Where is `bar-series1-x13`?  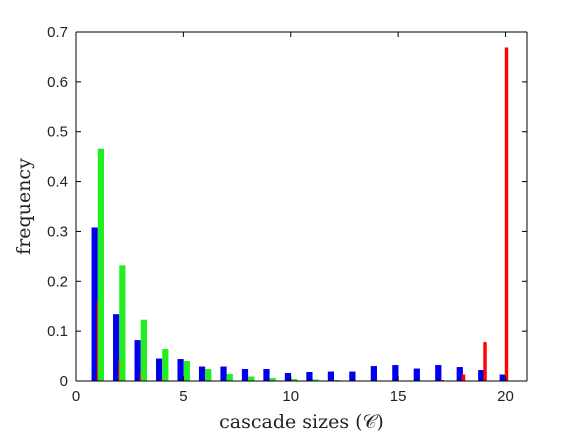
bar-series1-x13 is located at coordinates (352, 376).